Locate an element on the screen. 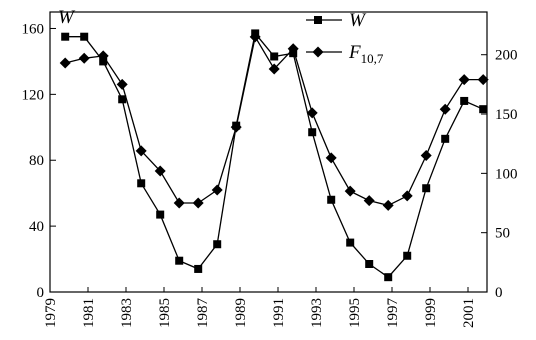 The height and width of the screenshot is (340, 536). legend-item: W is located at coordinates (336, 20).